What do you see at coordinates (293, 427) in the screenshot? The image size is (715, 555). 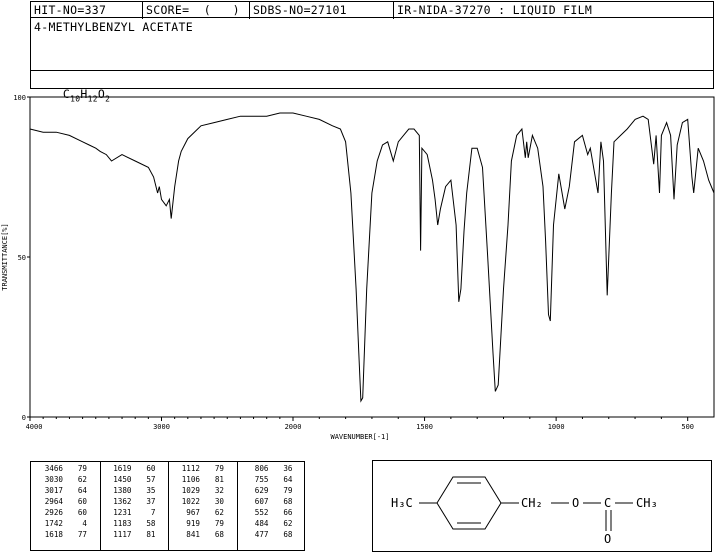 I see `x-tick-label: 2000` at bounding box center [293, 427].